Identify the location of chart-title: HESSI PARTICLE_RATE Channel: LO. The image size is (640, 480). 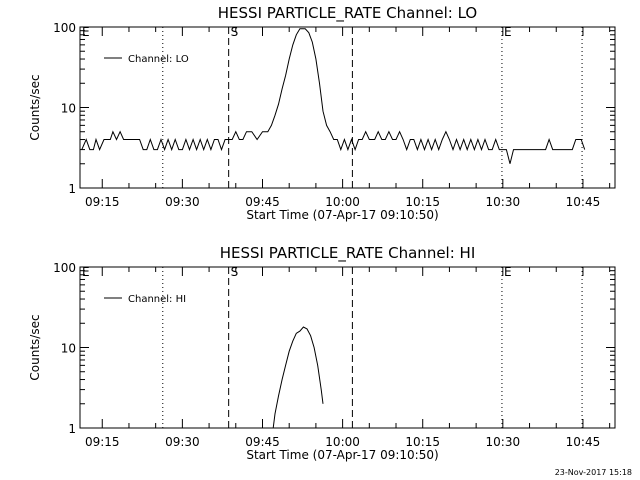
(347, 13).